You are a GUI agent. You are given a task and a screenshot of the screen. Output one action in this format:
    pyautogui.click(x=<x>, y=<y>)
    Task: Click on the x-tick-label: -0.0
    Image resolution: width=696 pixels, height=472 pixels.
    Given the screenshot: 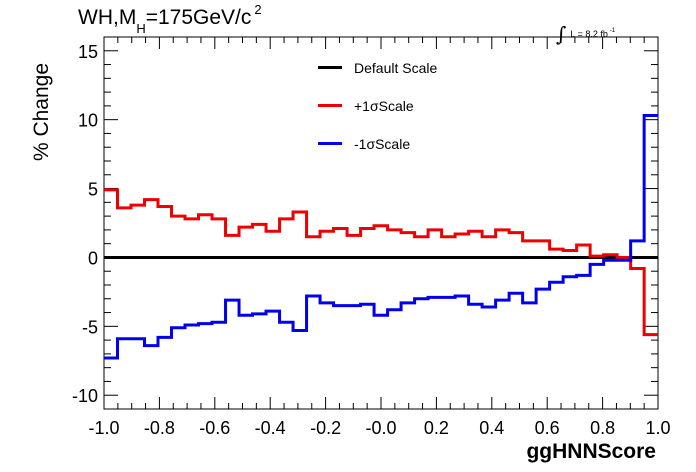 What is the action you would take?
    pyautogui.click(x=380, y=428)
    